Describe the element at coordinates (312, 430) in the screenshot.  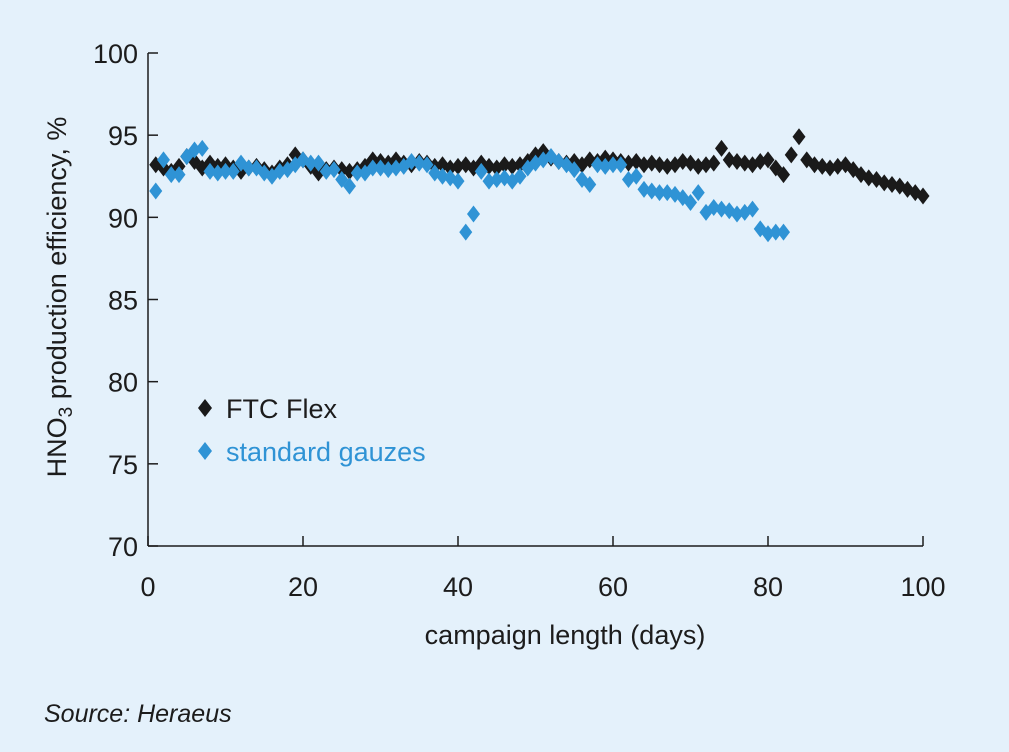
I see `legend: FTC Flex standard gauzes` at that location.